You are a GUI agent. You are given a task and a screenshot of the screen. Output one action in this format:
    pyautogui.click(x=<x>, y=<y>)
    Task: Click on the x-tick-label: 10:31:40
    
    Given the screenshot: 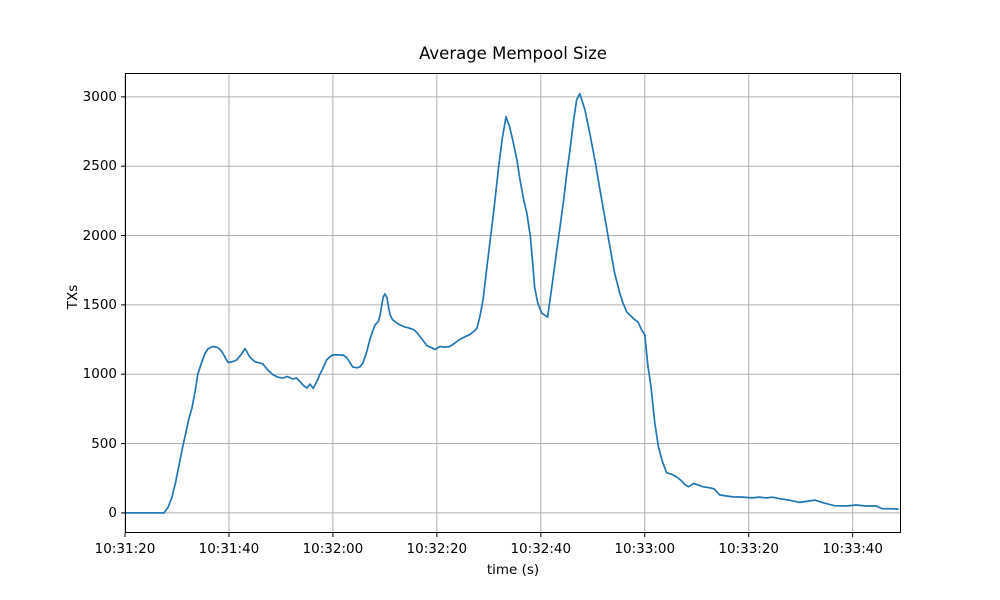 What is the action you would take?
    pyautogui.click(x=229, y=549)
    